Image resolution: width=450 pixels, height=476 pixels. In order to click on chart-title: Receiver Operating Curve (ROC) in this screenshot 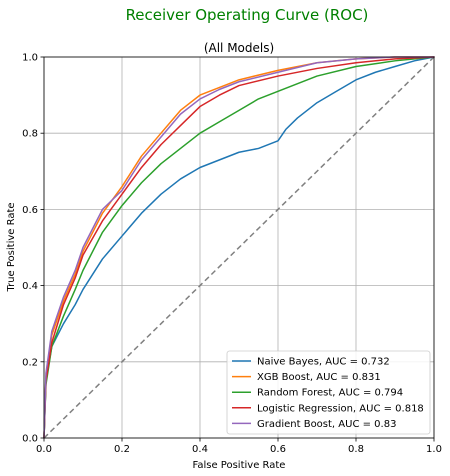, I will do `click(247, 15)`.